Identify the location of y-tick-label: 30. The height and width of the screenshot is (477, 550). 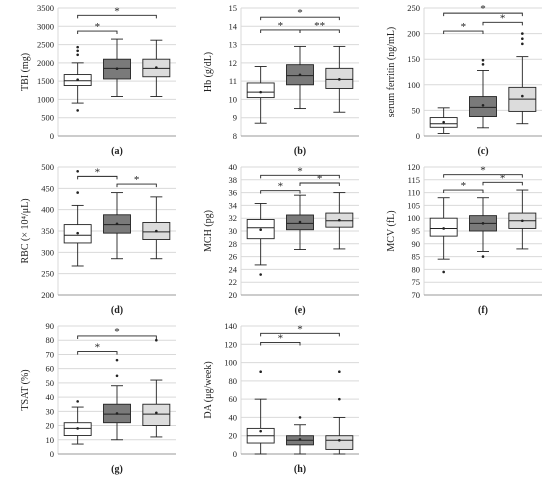
(50, 411).